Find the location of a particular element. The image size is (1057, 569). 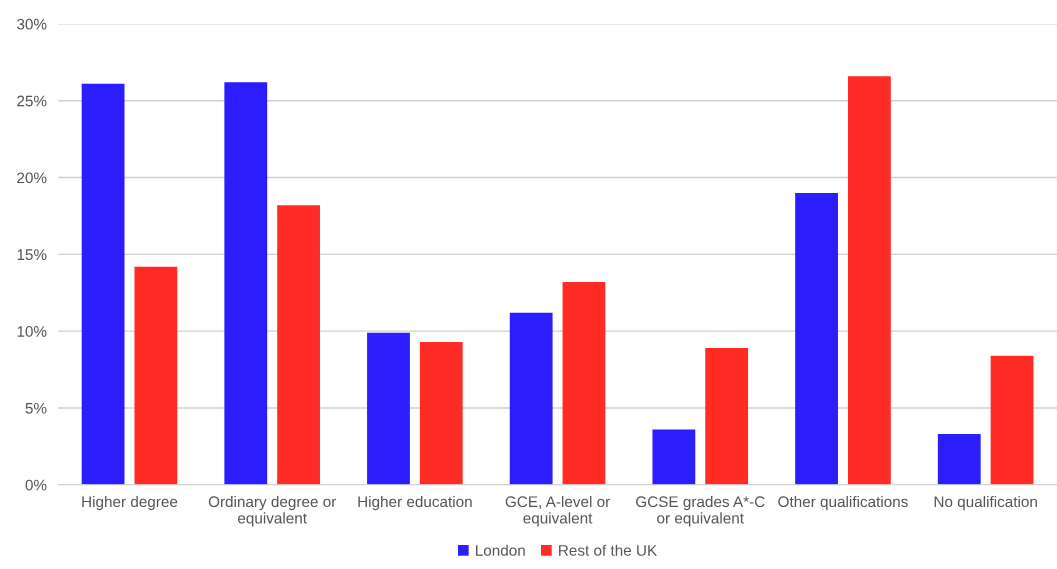

legend-label: Rest of the UK is located at coordinates (608, 550).